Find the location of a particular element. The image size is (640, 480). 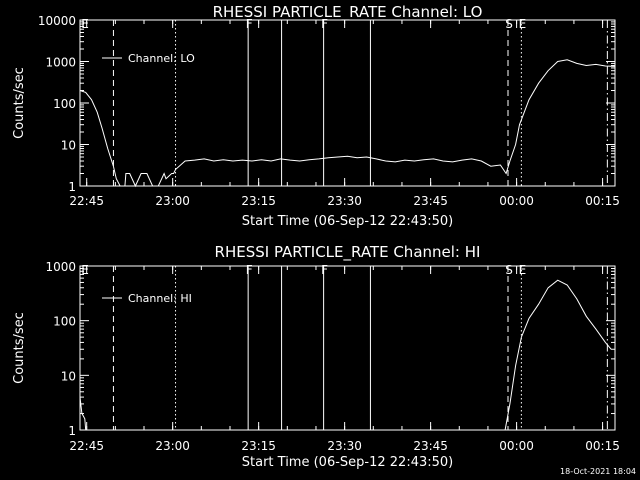

series-line is located at coordinates (558, 355).